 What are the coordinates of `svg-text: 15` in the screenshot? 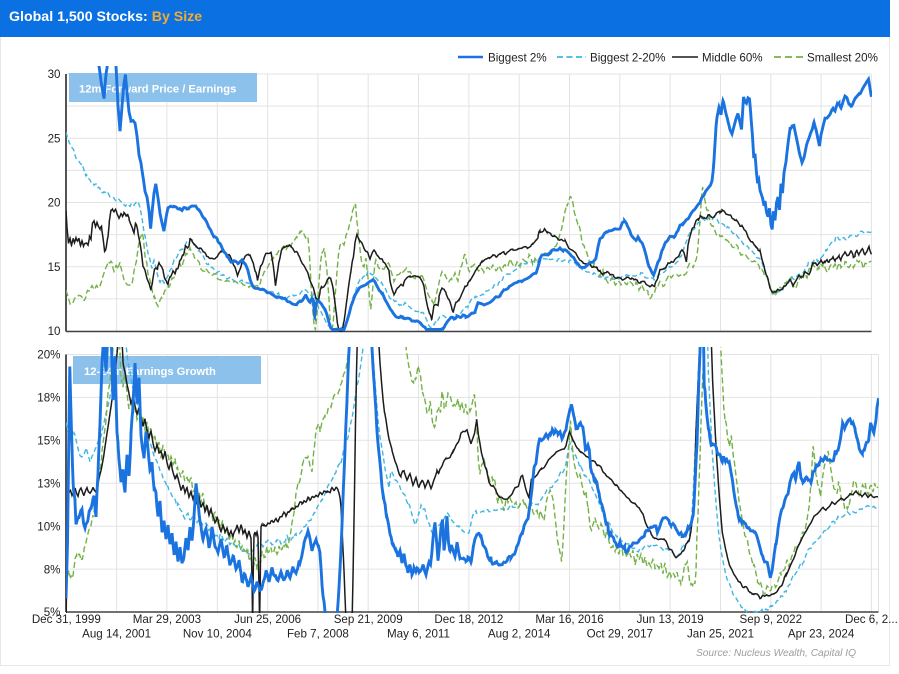 It's located at (54, 267).